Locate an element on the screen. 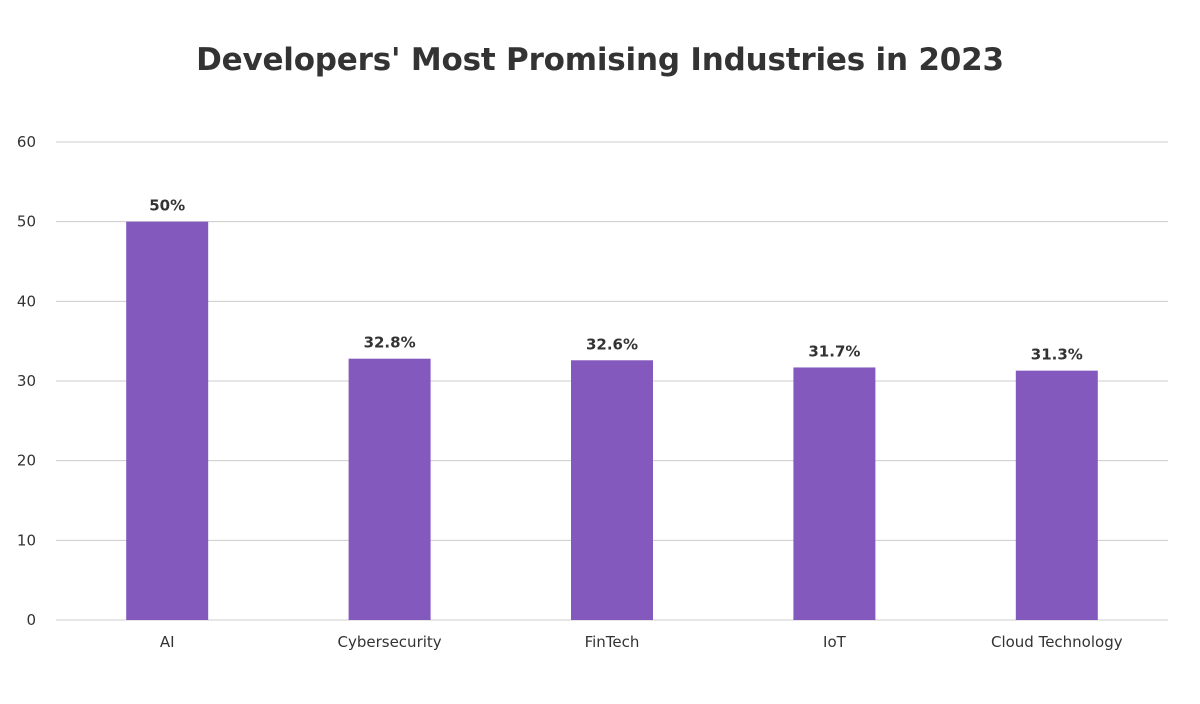 The height and width of the screenshot is (704, 1200). data-label: 31.3% is located at coordinates (1057, 355).